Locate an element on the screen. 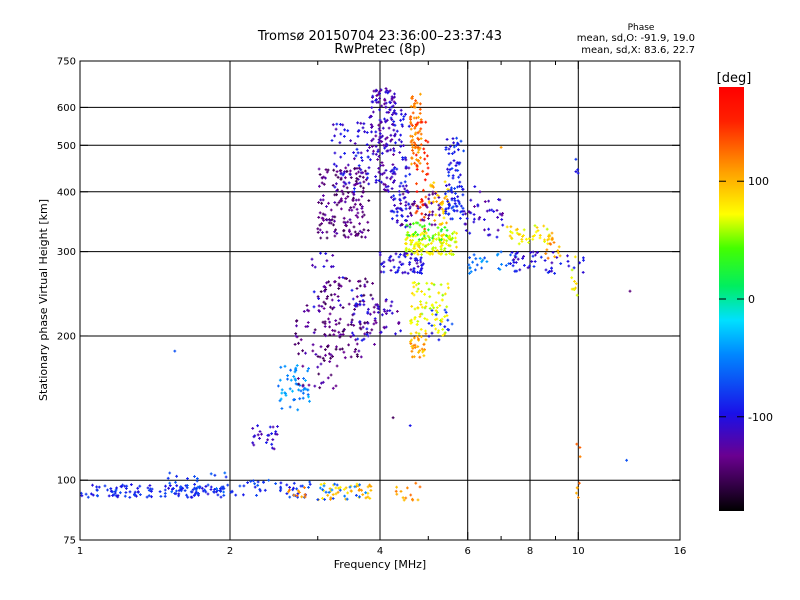 The width and height of the screenshot is (800, 600). x-tick-label: 6 is located at coordinates (468, 551).